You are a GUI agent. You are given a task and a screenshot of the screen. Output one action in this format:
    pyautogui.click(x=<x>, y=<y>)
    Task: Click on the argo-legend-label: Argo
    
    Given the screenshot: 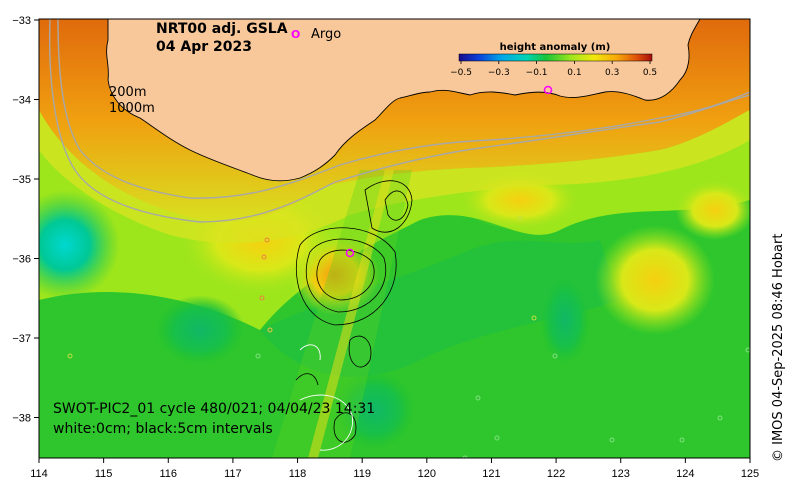 What is the action you would take?
    pyautogui.click(x=326, y=34)
    